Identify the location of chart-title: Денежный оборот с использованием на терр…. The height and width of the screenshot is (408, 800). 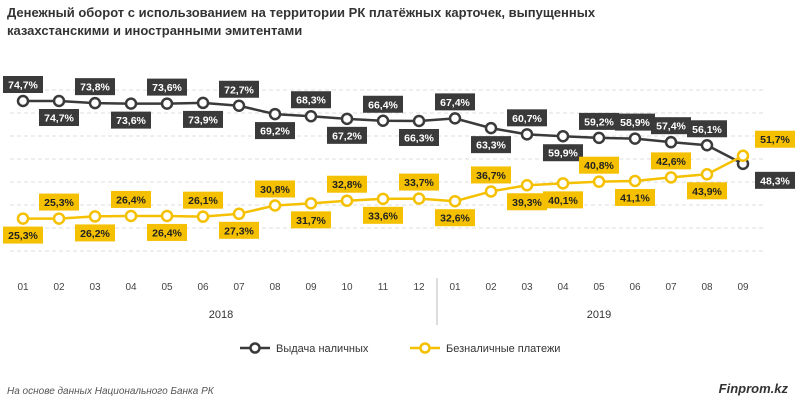
(301, 21).